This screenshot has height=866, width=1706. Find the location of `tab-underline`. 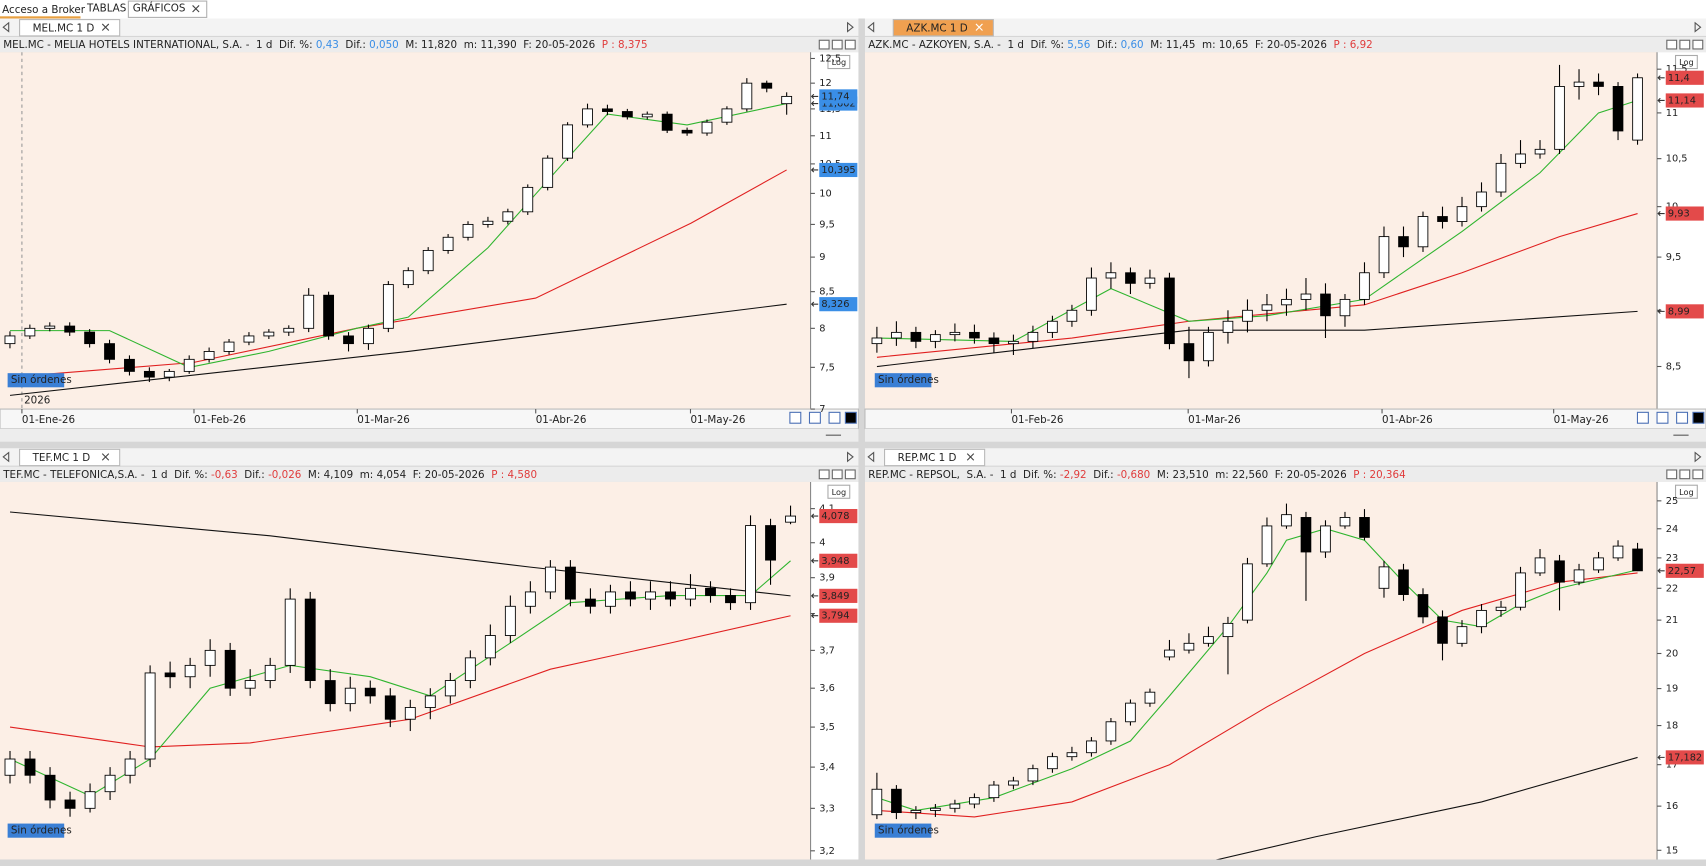

tab-underline is located at coordinates (40, 17).